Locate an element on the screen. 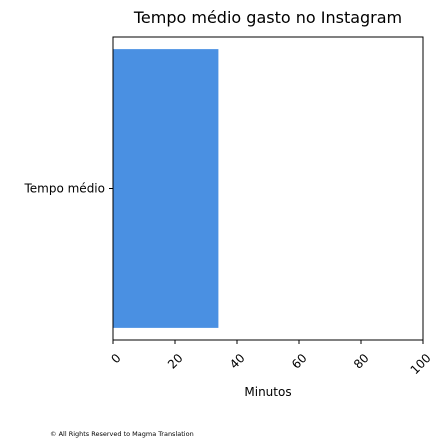  x-tick-label: 20 is located at coordinates (175, 361).